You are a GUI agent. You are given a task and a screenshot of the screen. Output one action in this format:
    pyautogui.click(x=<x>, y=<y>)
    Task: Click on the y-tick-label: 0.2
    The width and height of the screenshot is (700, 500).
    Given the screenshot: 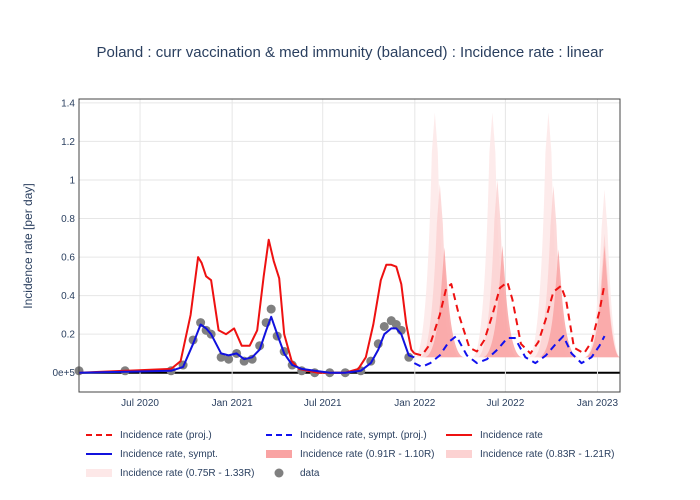 What is the action you would take?
    pyautogui.click(x=68, y=335)
    